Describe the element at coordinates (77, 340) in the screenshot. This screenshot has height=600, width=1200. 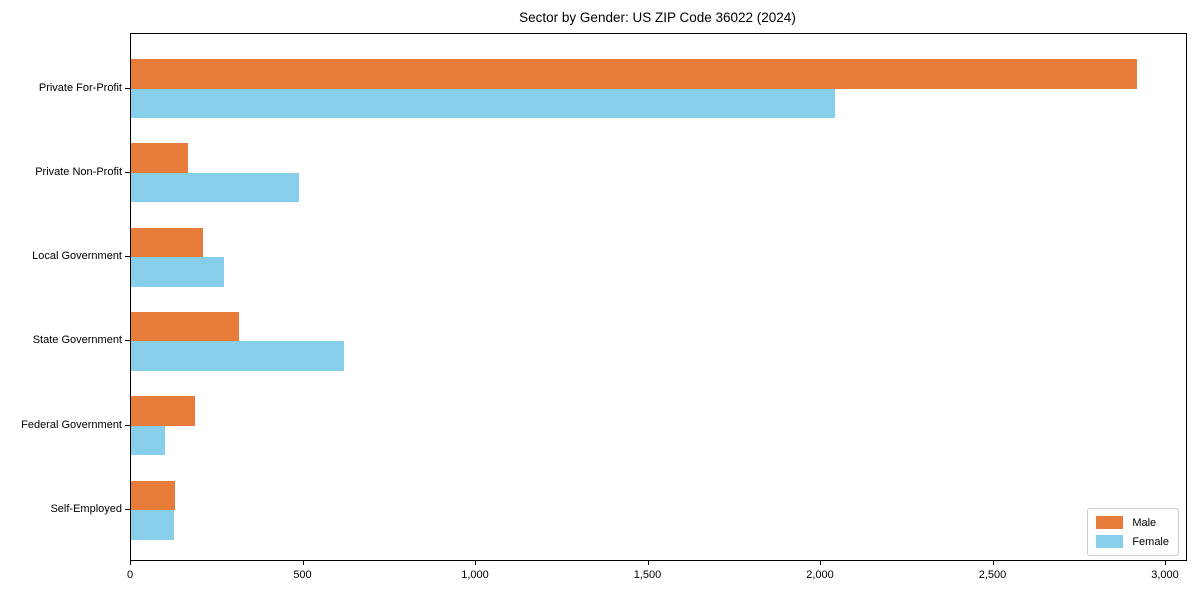
I see `y-tick-label-3: State Government` at that location.